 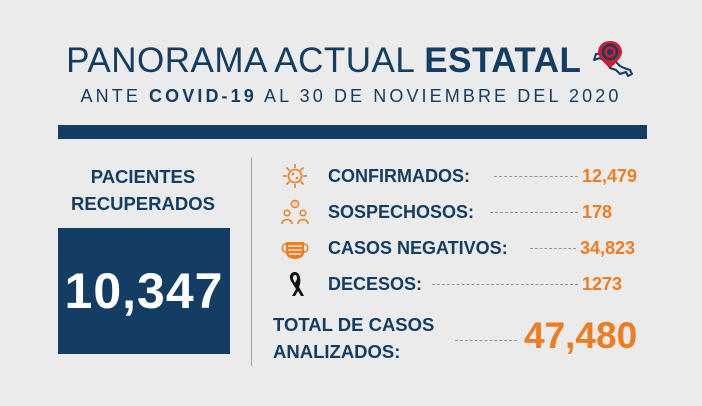 I want to click on stat-label: CONFIRMADOS:, so click(x=399, y=176).